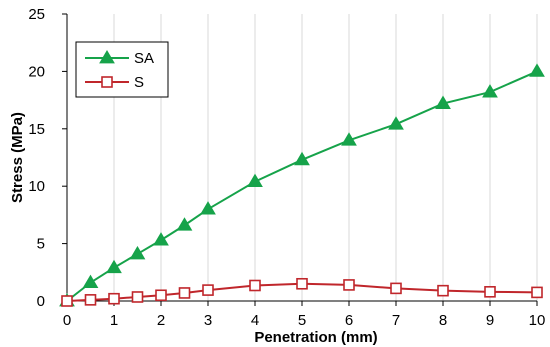  I want to click on x-tick-label: 8, so click(443, 320).